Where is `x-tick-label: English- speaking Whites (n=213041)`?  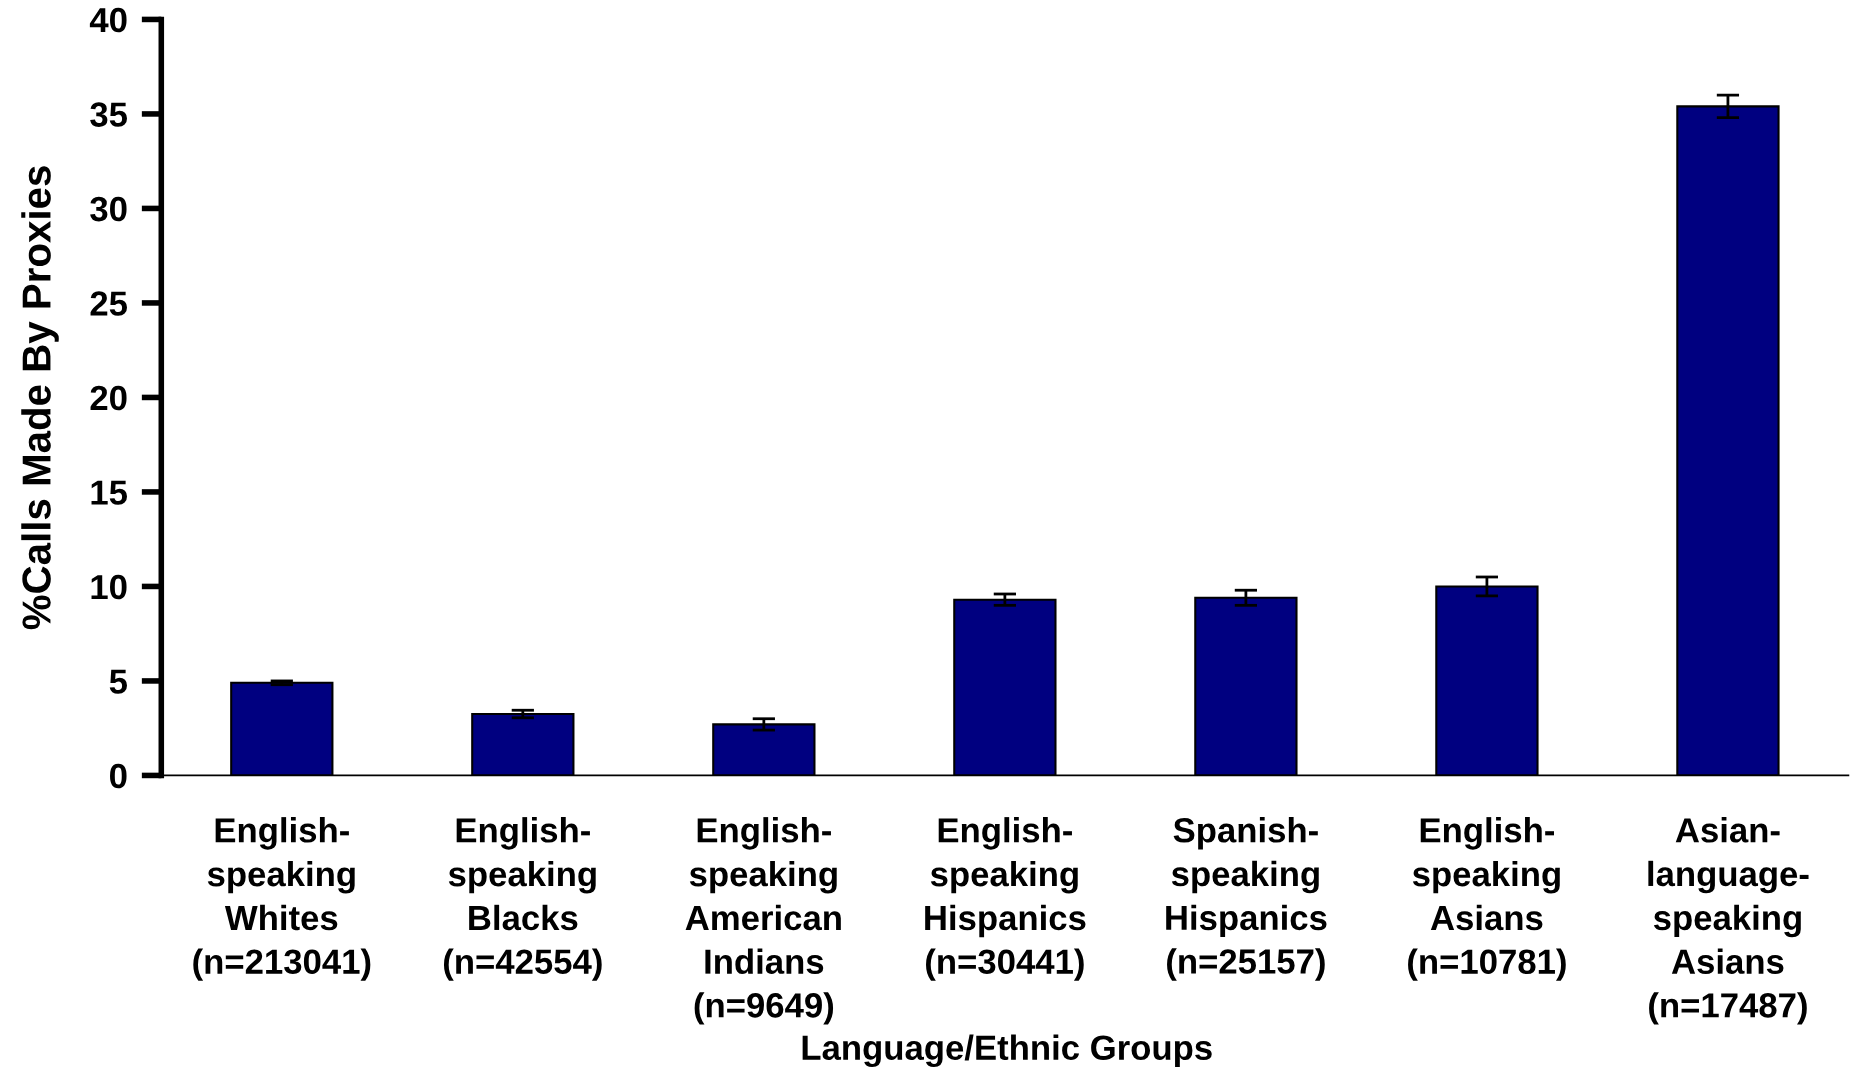 x-tick-label: English- speaking Whites (n=213041) is located at coordinates (282, 899).